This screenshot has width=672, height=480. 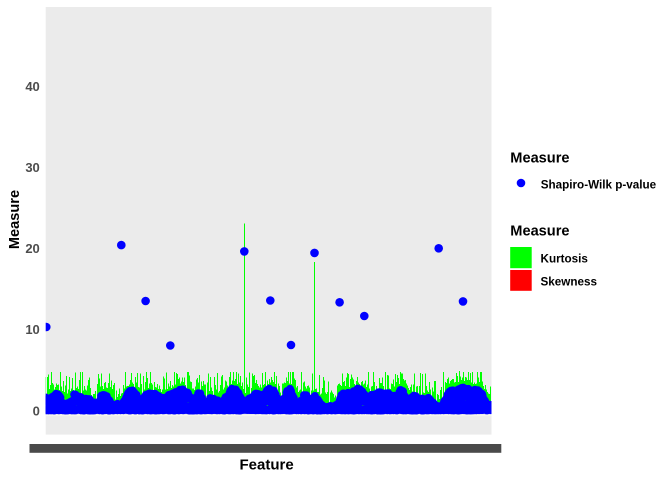 What do you see at coordinates (569, 281) in the screenshot?
I see `svg-text: Skewness` at bounding box center [569, 281].